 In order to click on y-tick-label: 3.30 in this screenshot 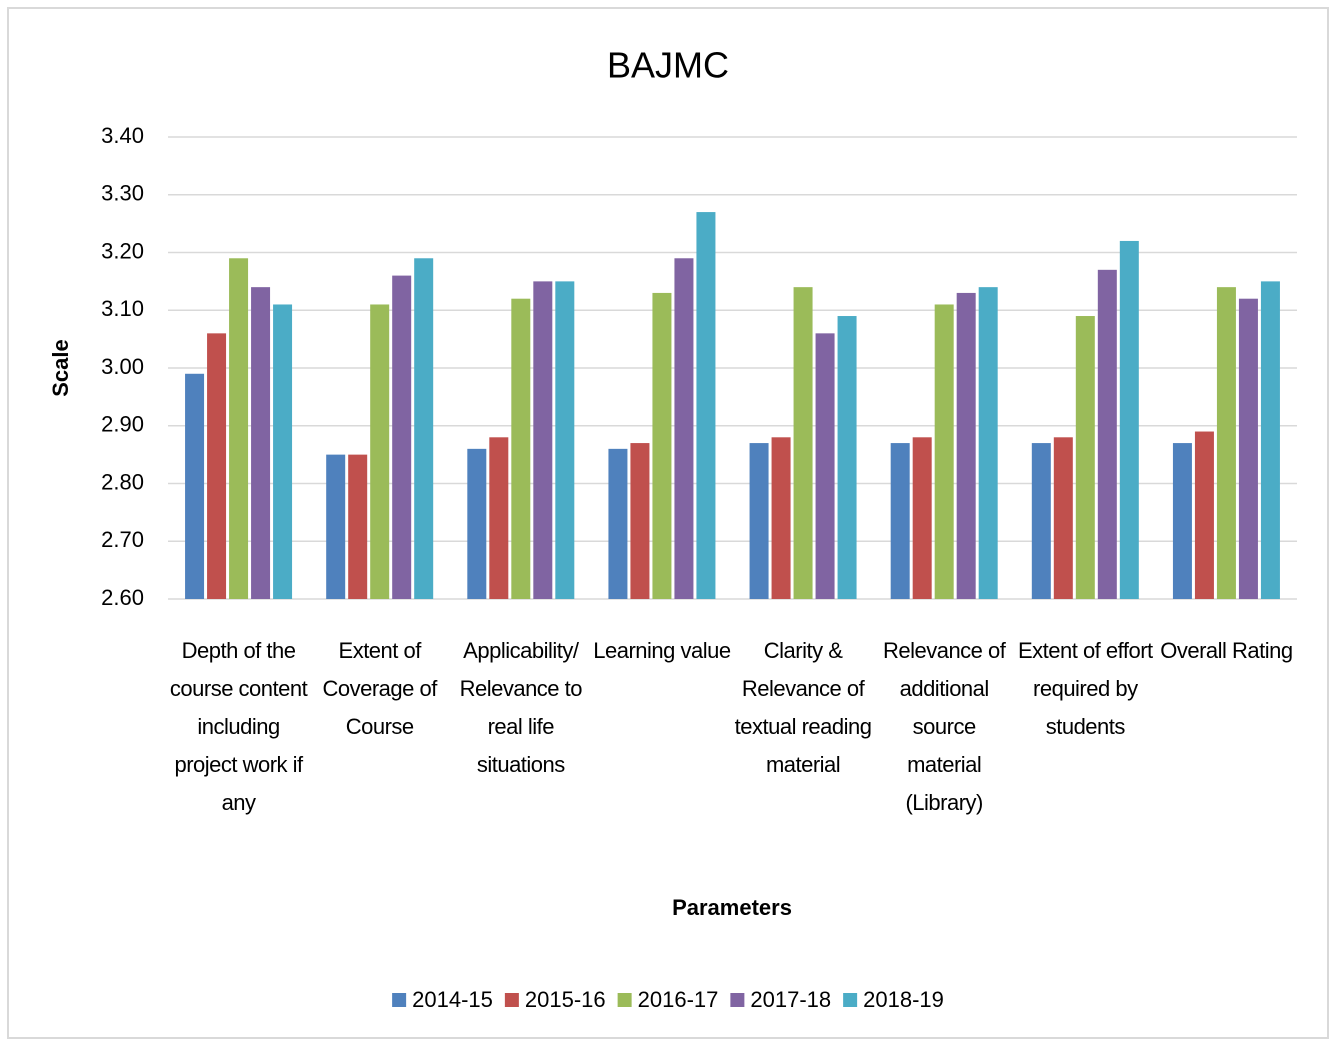, I will do `click(122, 193)`.